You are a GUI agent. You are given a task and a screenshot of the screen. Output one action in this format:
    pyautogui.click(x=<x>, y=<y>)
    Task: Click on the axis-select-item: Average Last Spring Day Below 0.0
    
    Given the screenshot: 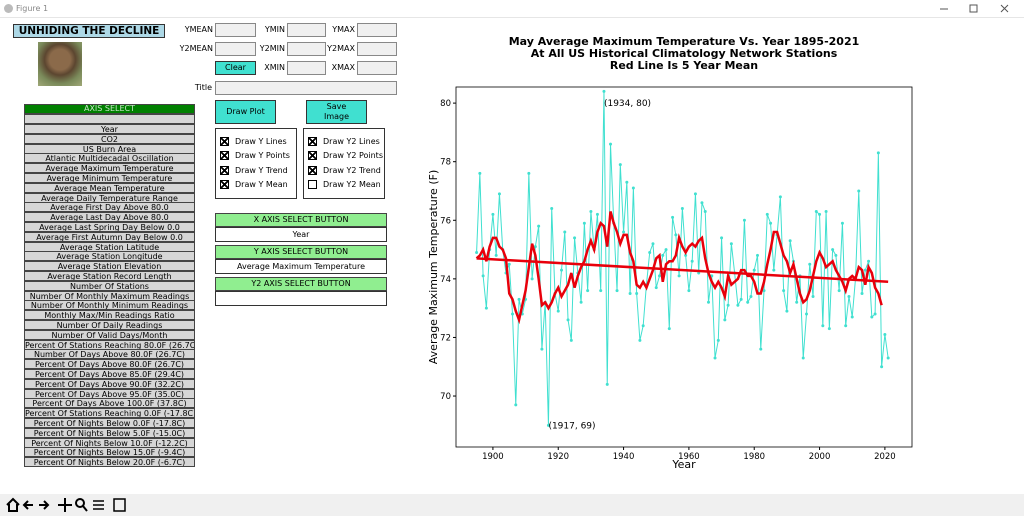 What is the action you would take?
    pyautogui.click(x=109, y=227)
    